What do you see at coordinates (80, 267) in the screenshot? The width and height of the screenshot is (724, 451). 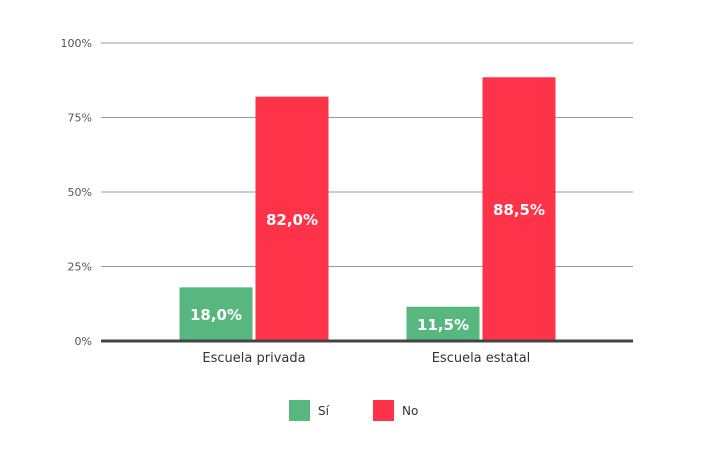 I see `y-tick-label: 25%` at bounding box center [80, 267].